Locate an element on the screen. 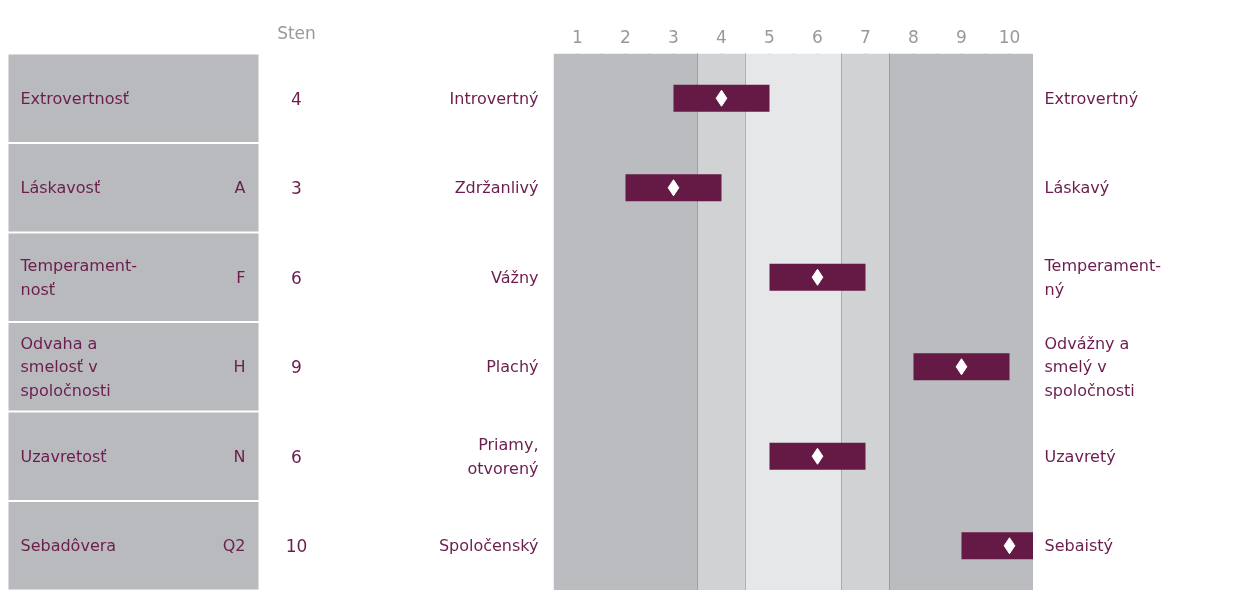 Image resolution: width=1248 pixels, height=590 pixels. text: Odvážny a smelý v spoločnosti is located at coordinates (1089, 366).